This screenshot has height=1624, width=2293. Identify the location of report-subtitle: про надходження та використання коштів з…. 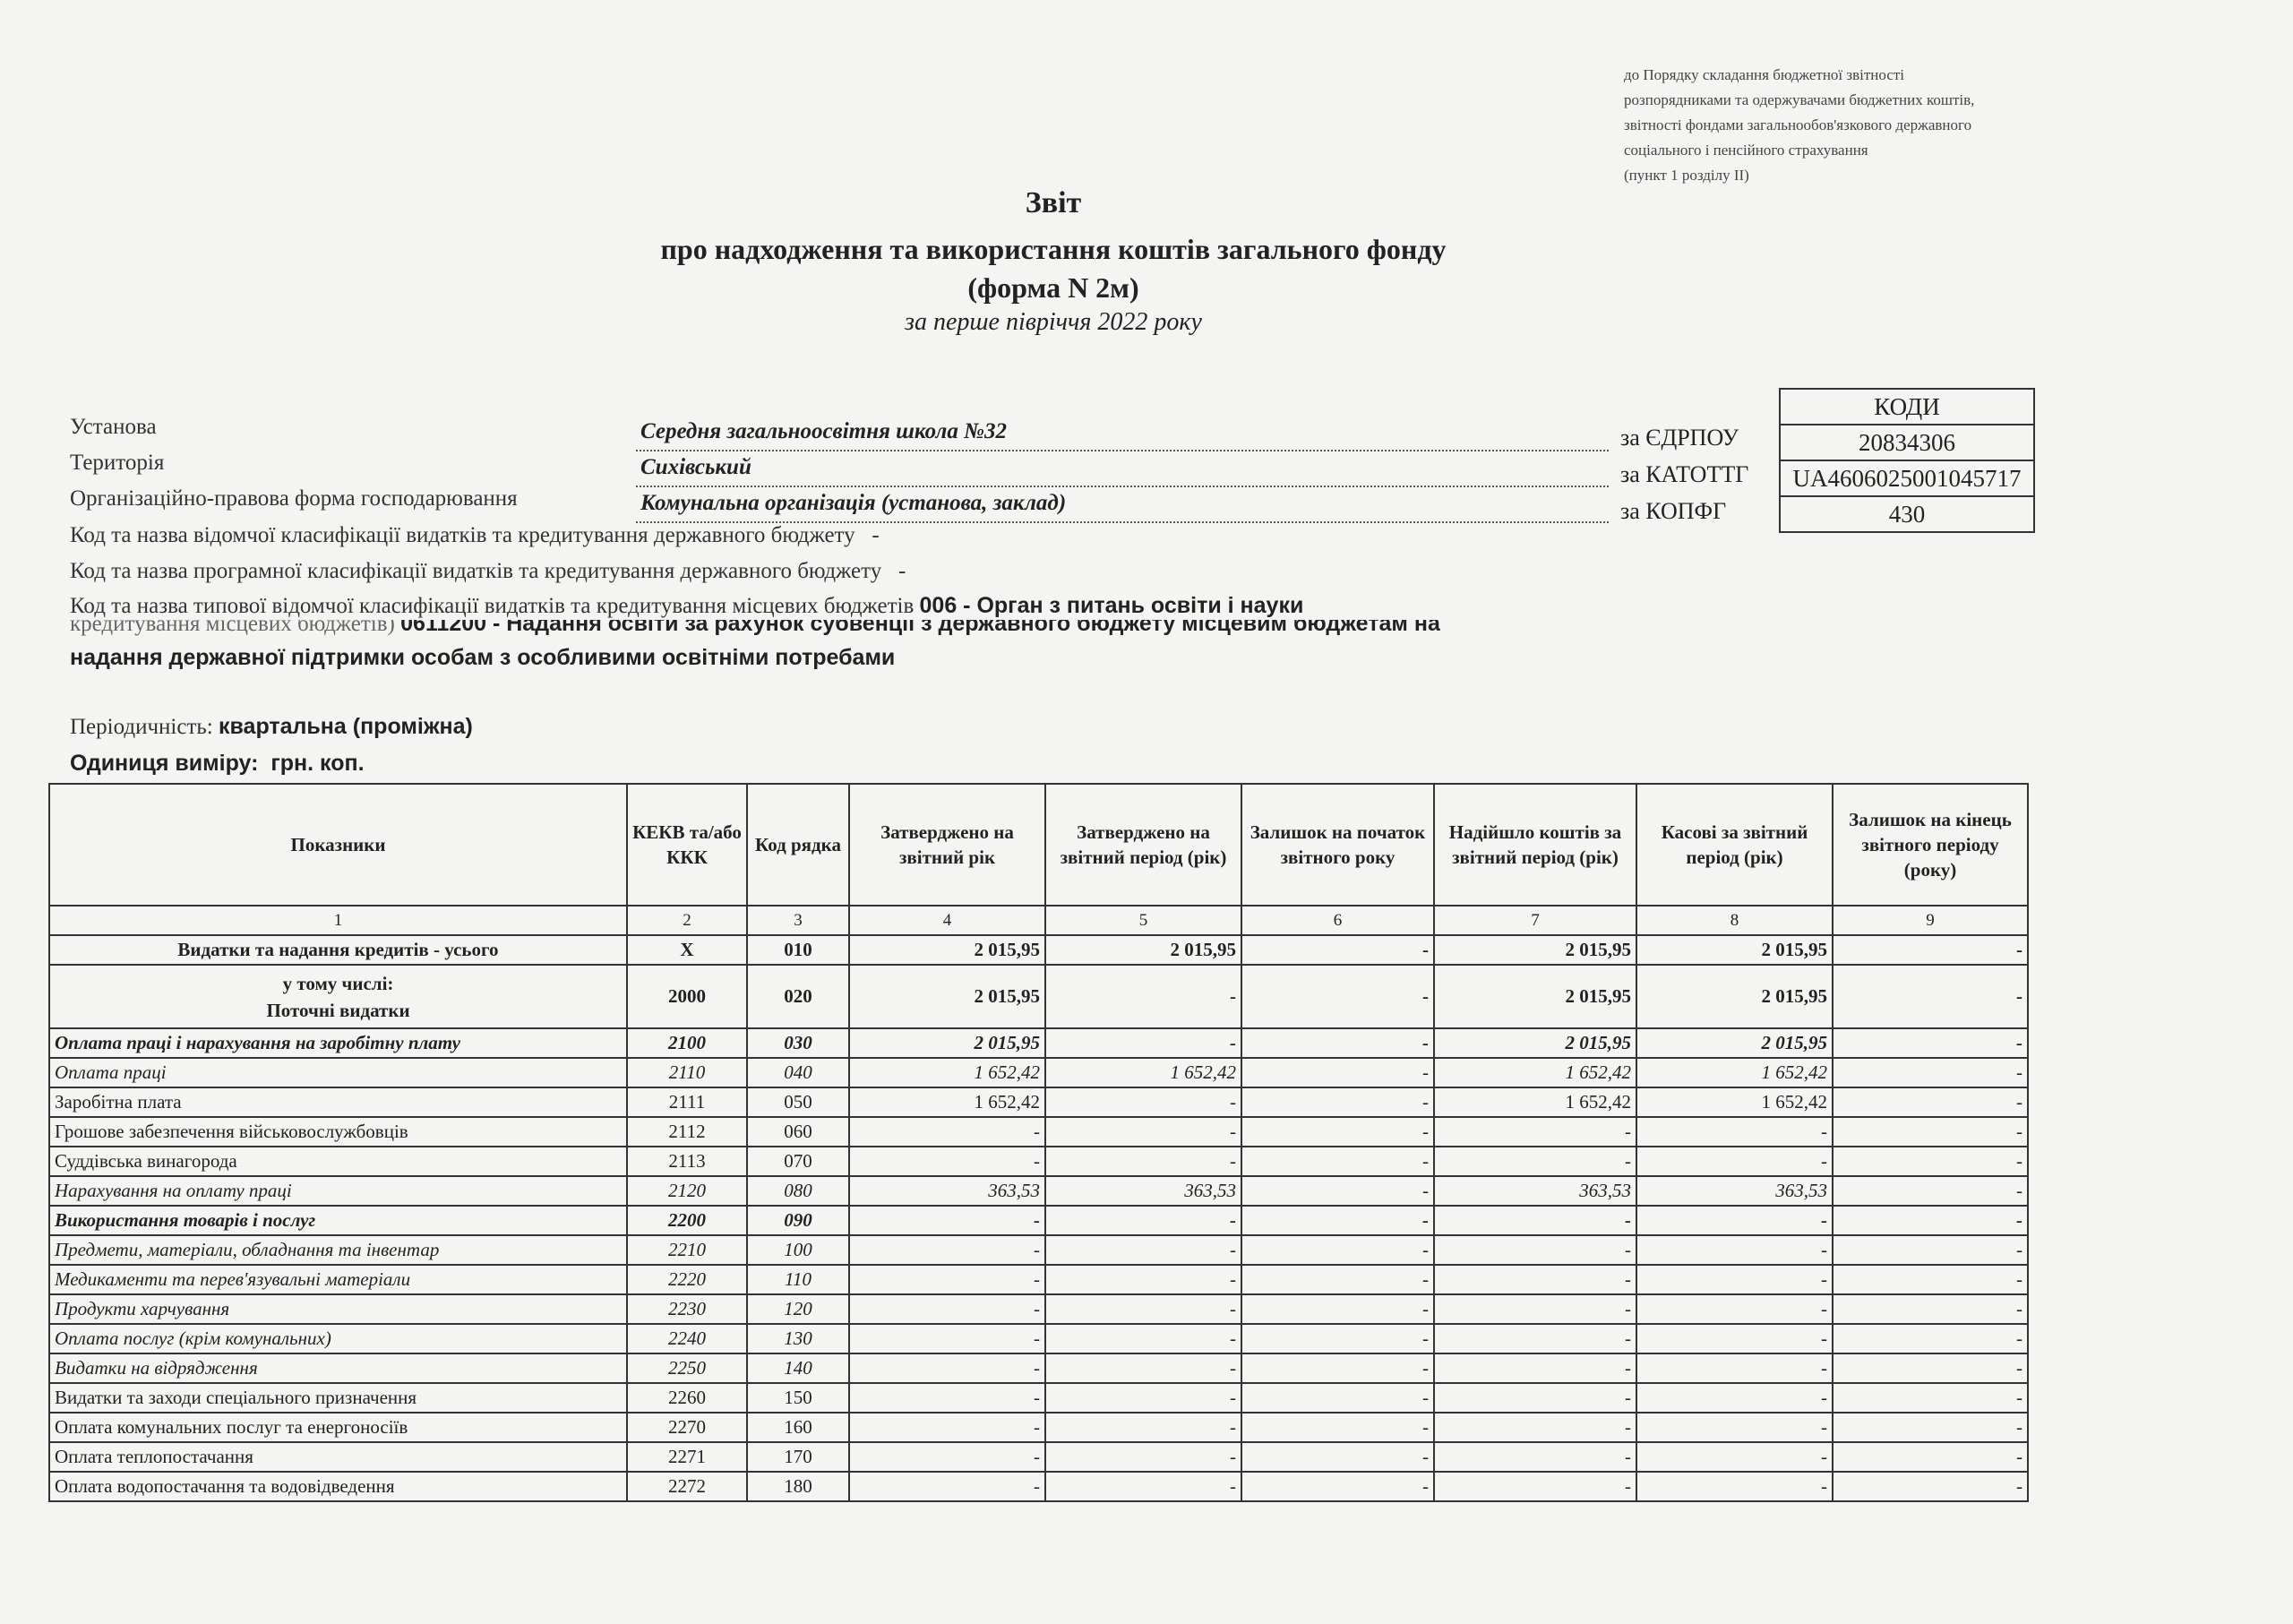
(1053, 249).